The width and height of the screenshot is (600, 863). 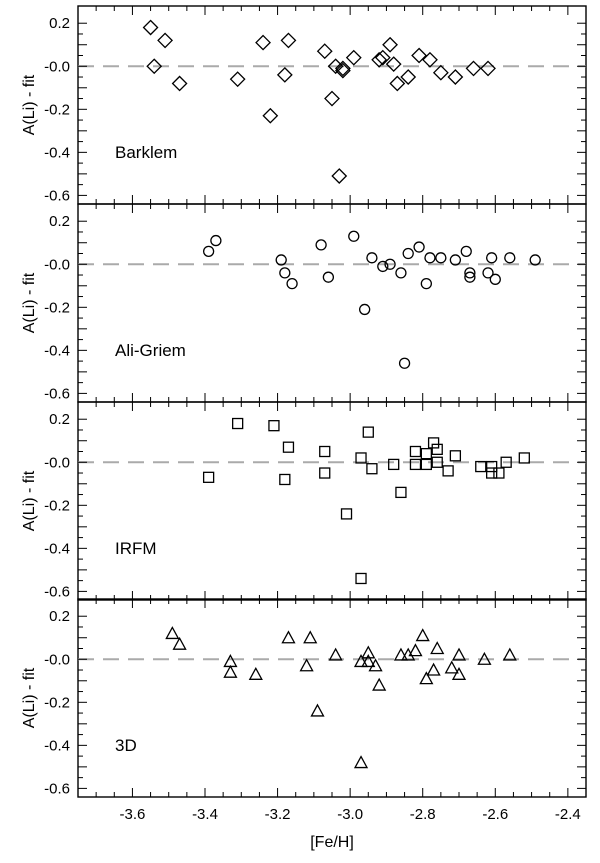 I want to click on panel-label: Barklem, so click(x=146, y=152).